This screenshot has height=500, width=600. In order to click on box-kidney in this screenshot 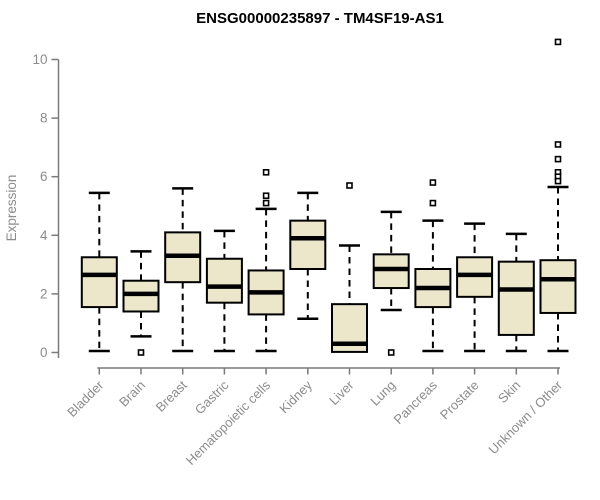, I will do `click(308, 256)`.